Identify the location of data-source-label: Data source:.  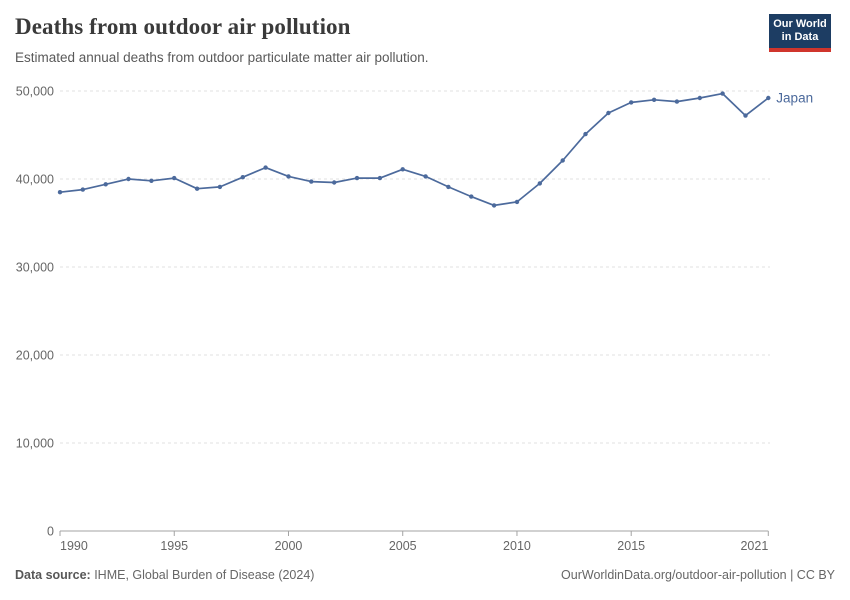
(53, 575).